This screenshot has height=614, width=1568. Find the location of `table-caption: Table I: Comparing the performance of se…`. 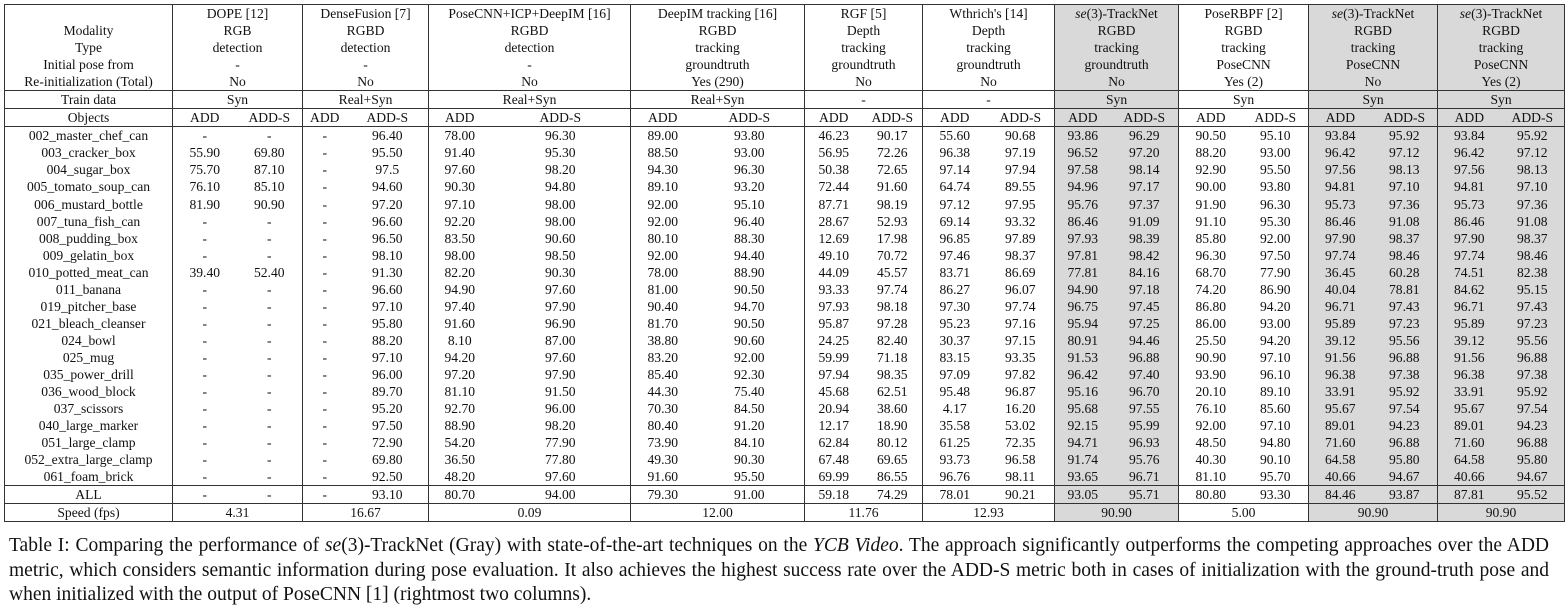

table-caption: Table I: Comparing the performance of se… is located at coordinates (779, 570).